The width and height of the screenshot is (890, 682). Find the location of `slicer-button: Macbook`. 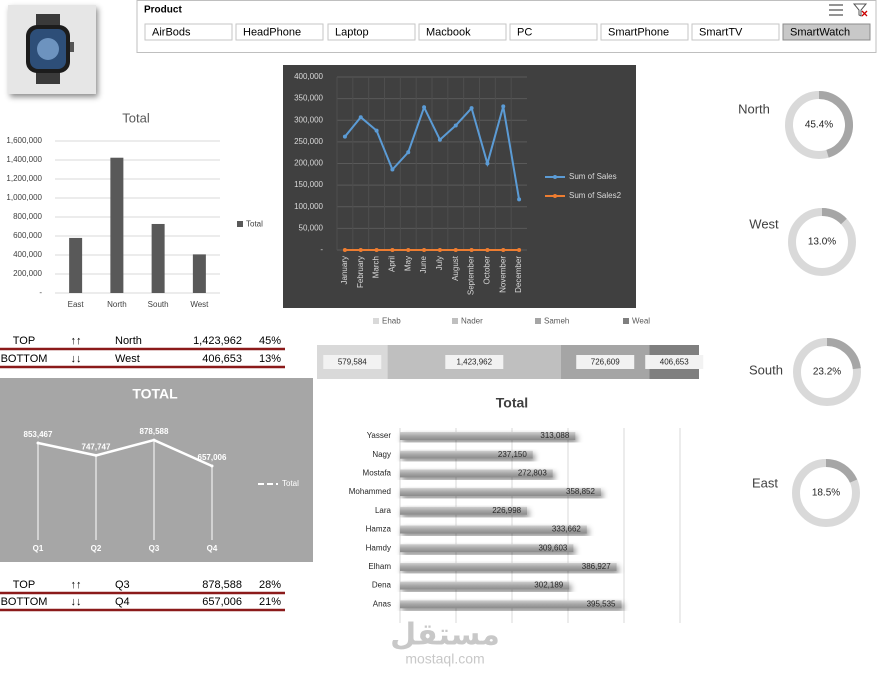

slicer-button: Macbook is located at coordinates (462, 32).